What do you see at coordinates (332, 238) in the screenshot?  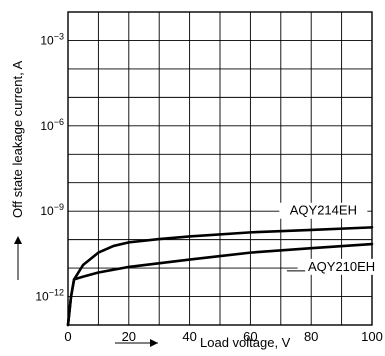 I see `series-labels: AQY214EH AQY210EH` at bounding box center [332, 238].